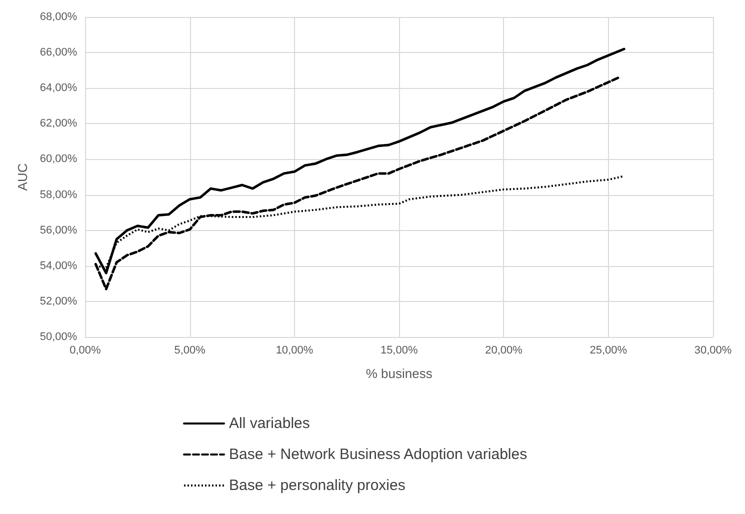  What do you see at coordinates (59, 88) in the screenshot?
I see `y-tick-label: 64,00%` at bounding box center [59, 88].